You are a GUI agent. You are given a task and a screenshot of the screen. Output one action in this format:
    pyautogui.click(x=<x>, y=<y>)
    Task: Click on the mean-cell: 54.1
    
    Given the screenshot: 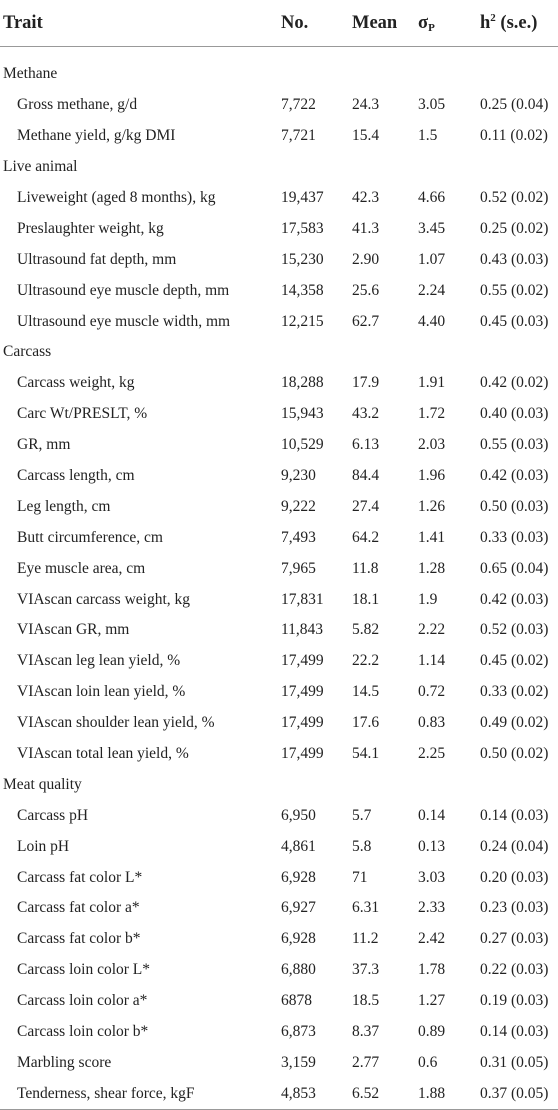 What is the action you would take?
    pyautogui.click(x=366, y=754)
    